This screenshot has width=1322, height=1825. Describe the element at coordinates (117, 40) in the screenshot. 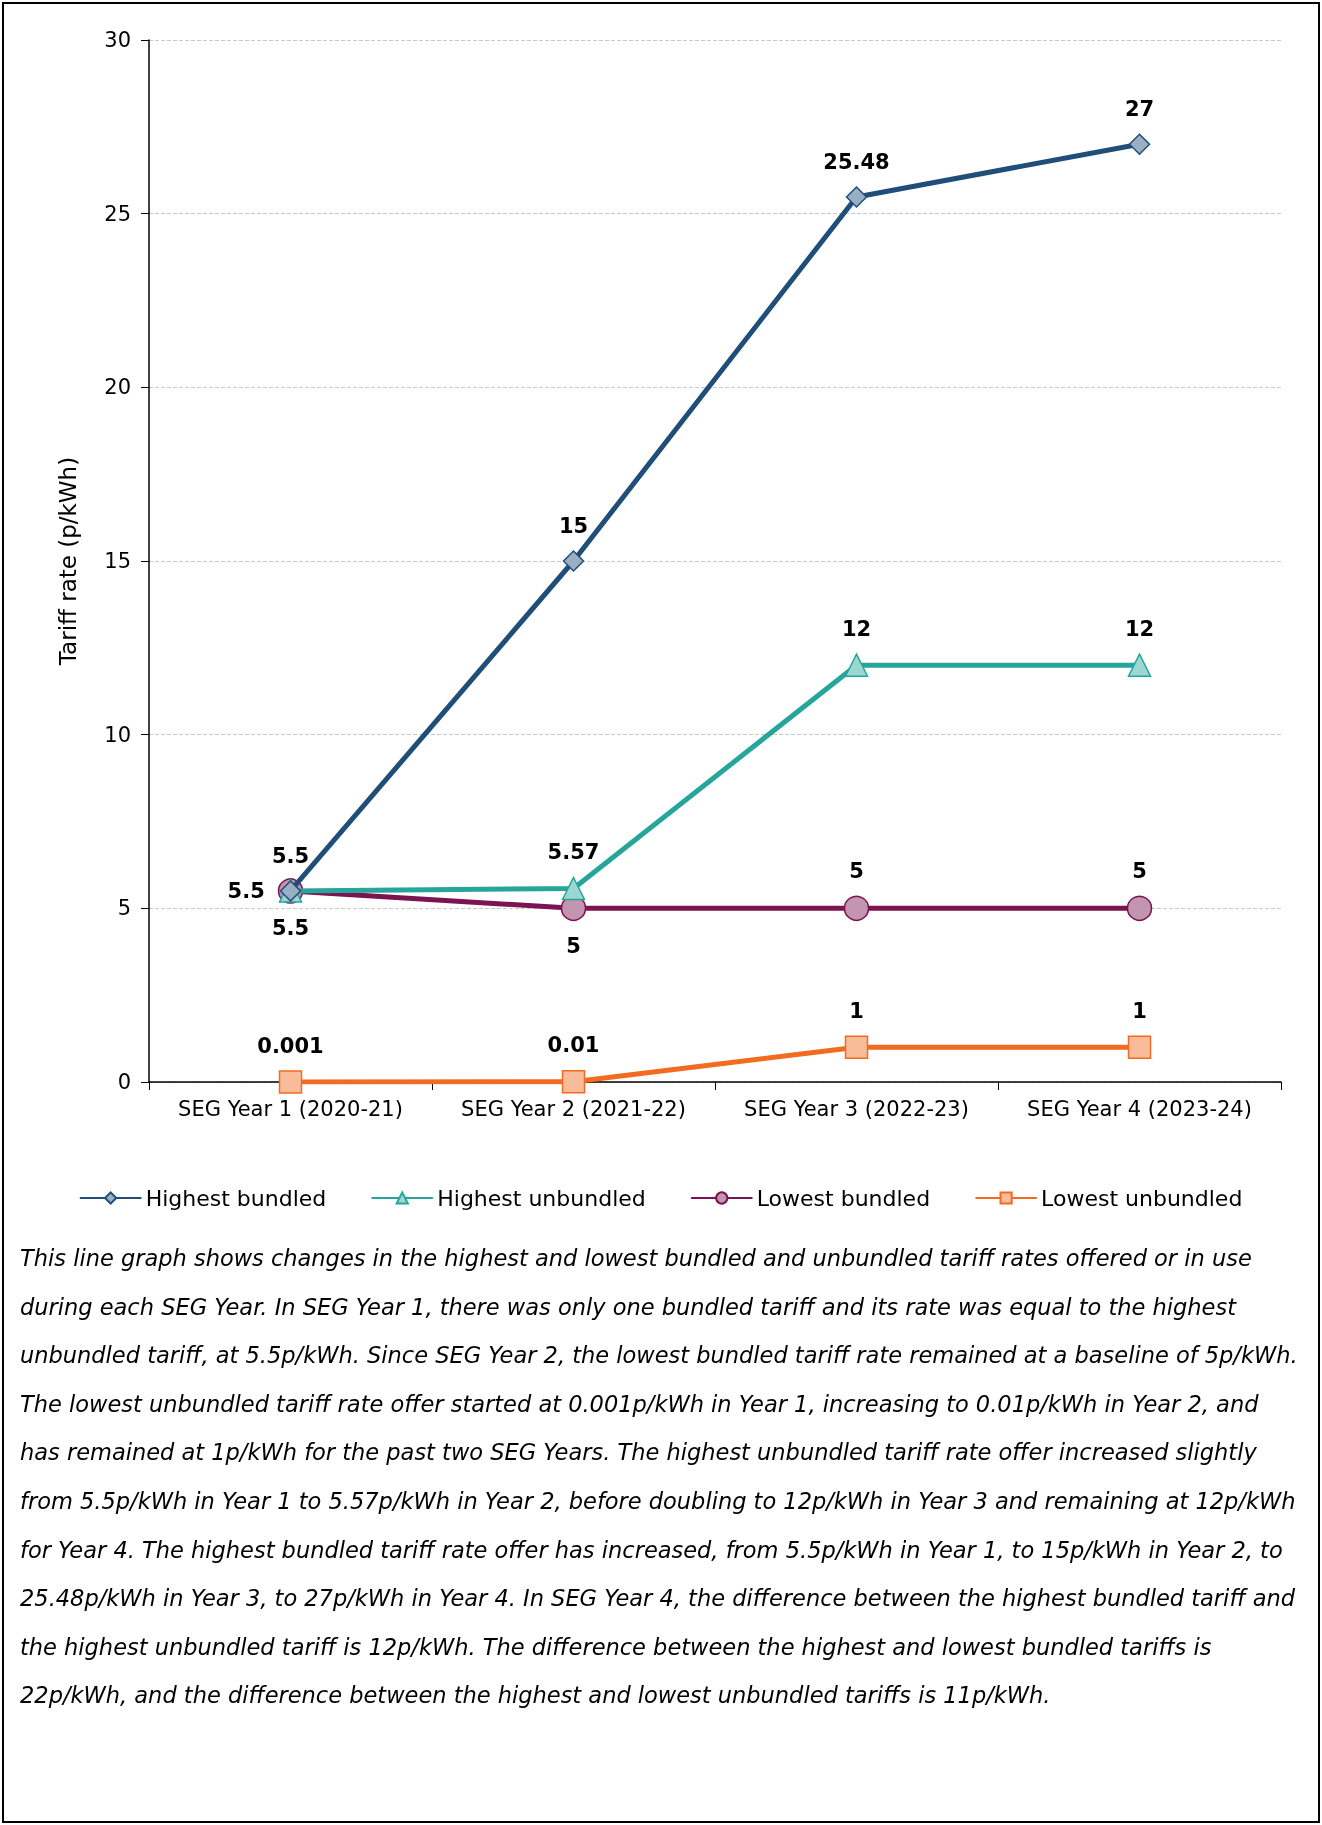

I see `y-tick-label: 30` at that location.